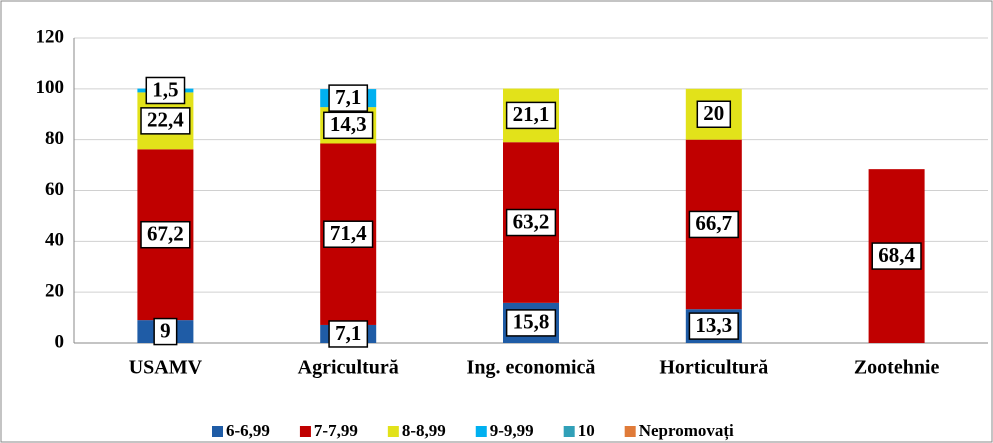 This screenshot has width=993, height=443. I want to click on data-label: 14,3, so click(348, 124).